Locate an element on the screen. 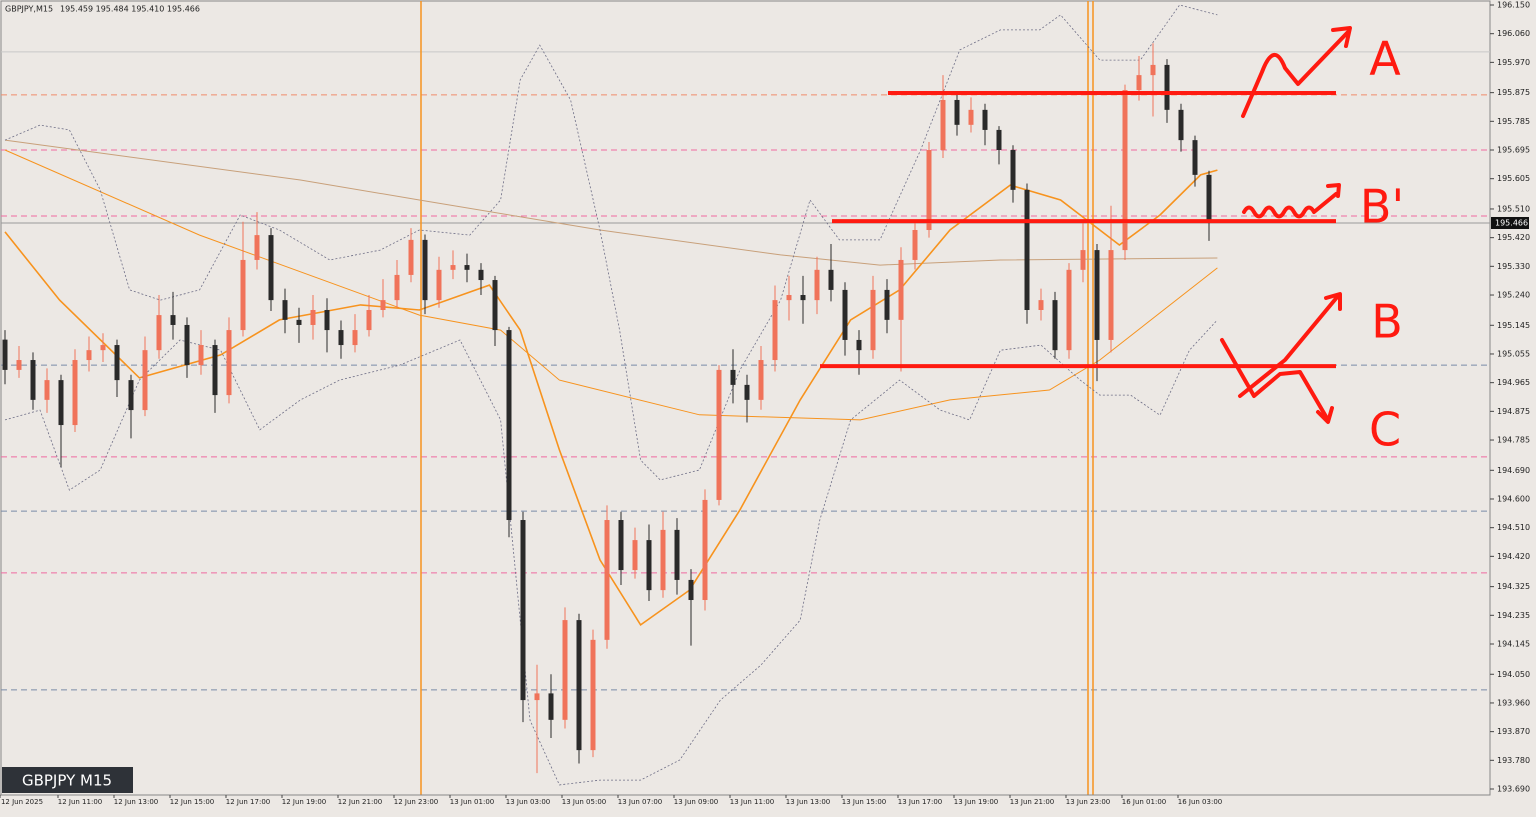 The width and height of the screenshot is (1536, 817). price-tag-label: 195.466 is located at coordinates (1511, 222).